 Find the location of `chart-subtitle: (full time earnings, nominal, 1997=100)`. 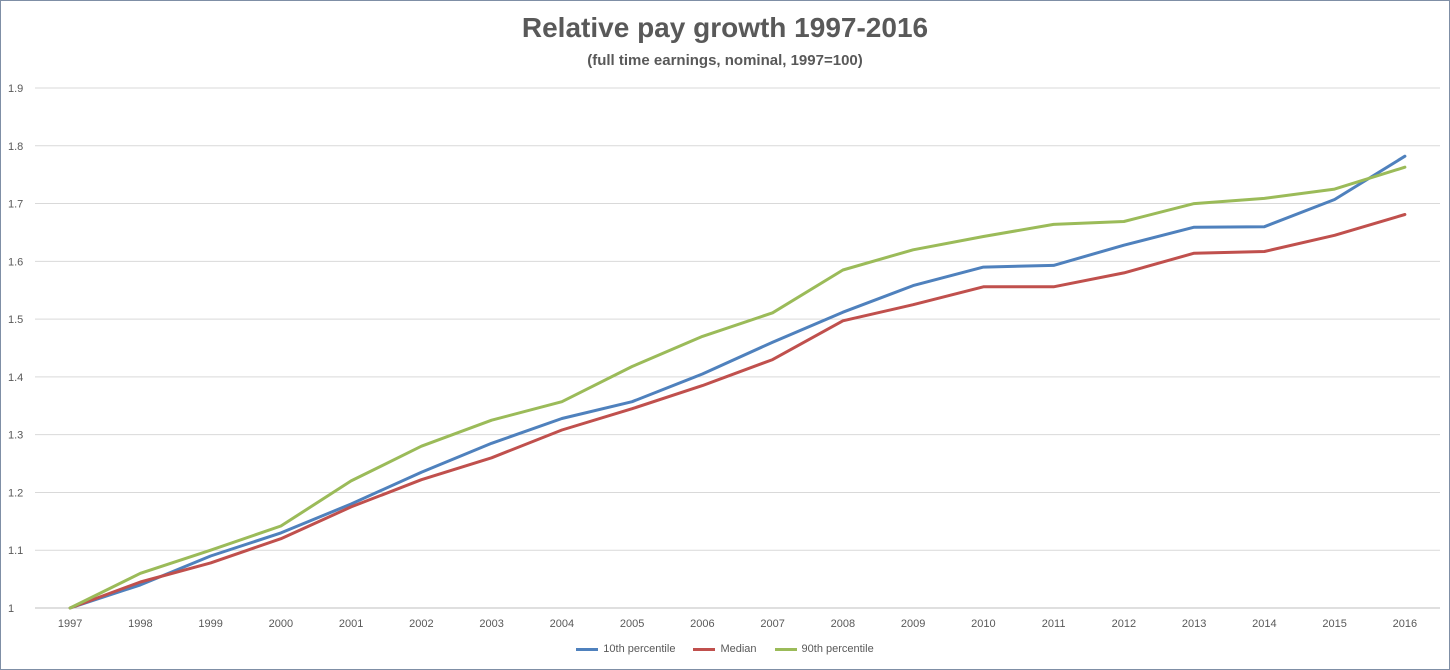

chart-subtitle: (full time earnings, nominal, 1997=100) is located at coordinates (725, 60).